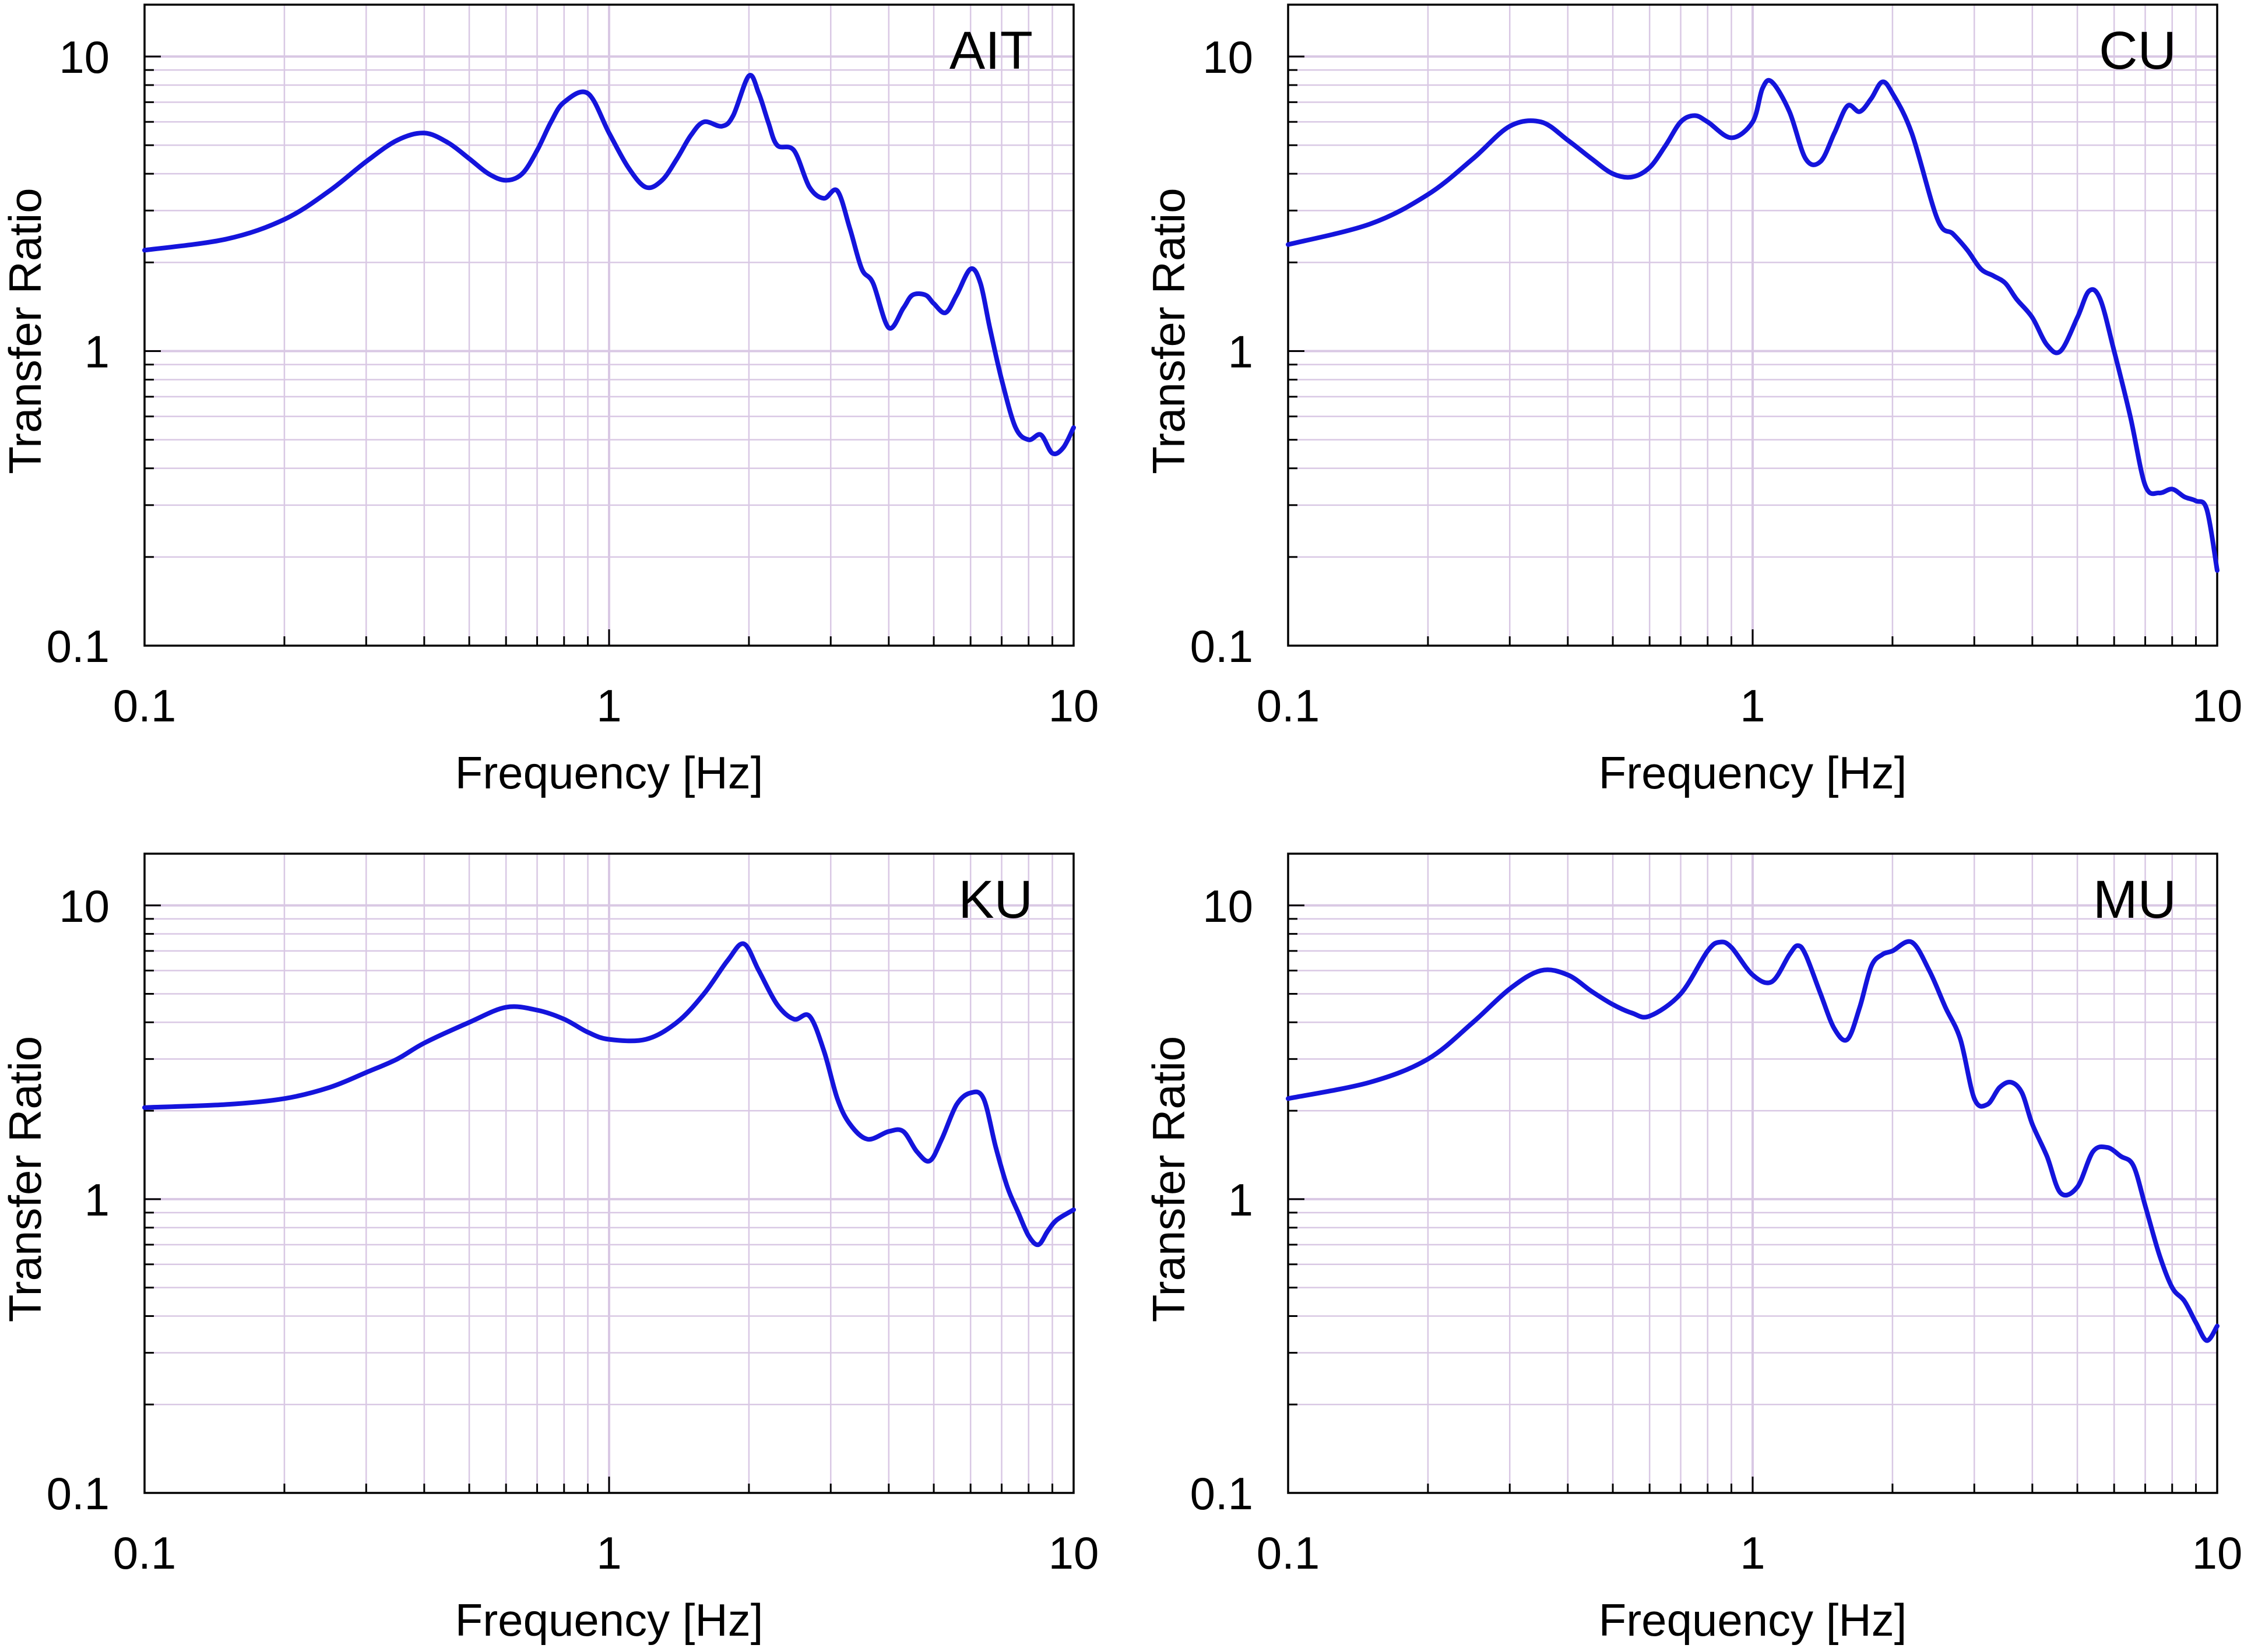 This screenshot has height=1652, width=2244. Describe the element at coordinates (2134, 899) in the screenshot. I see `station-label: MU` at that location.